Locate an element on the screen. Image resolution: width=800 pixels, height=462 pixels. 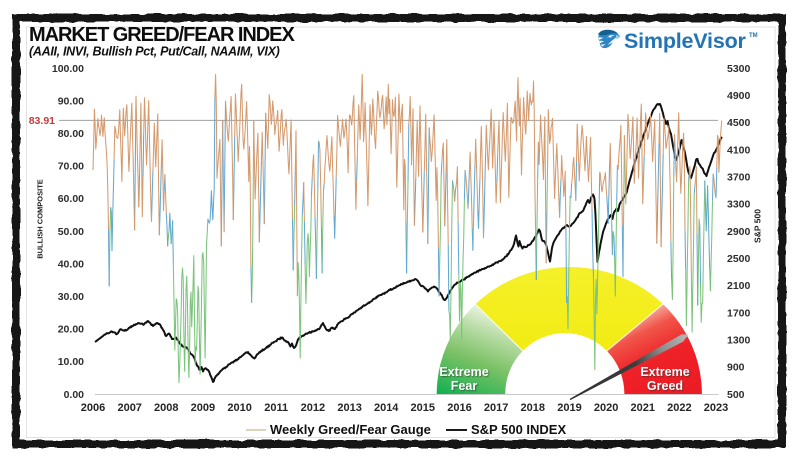
svg-text: 3700 is located at coordinates (739, 178).